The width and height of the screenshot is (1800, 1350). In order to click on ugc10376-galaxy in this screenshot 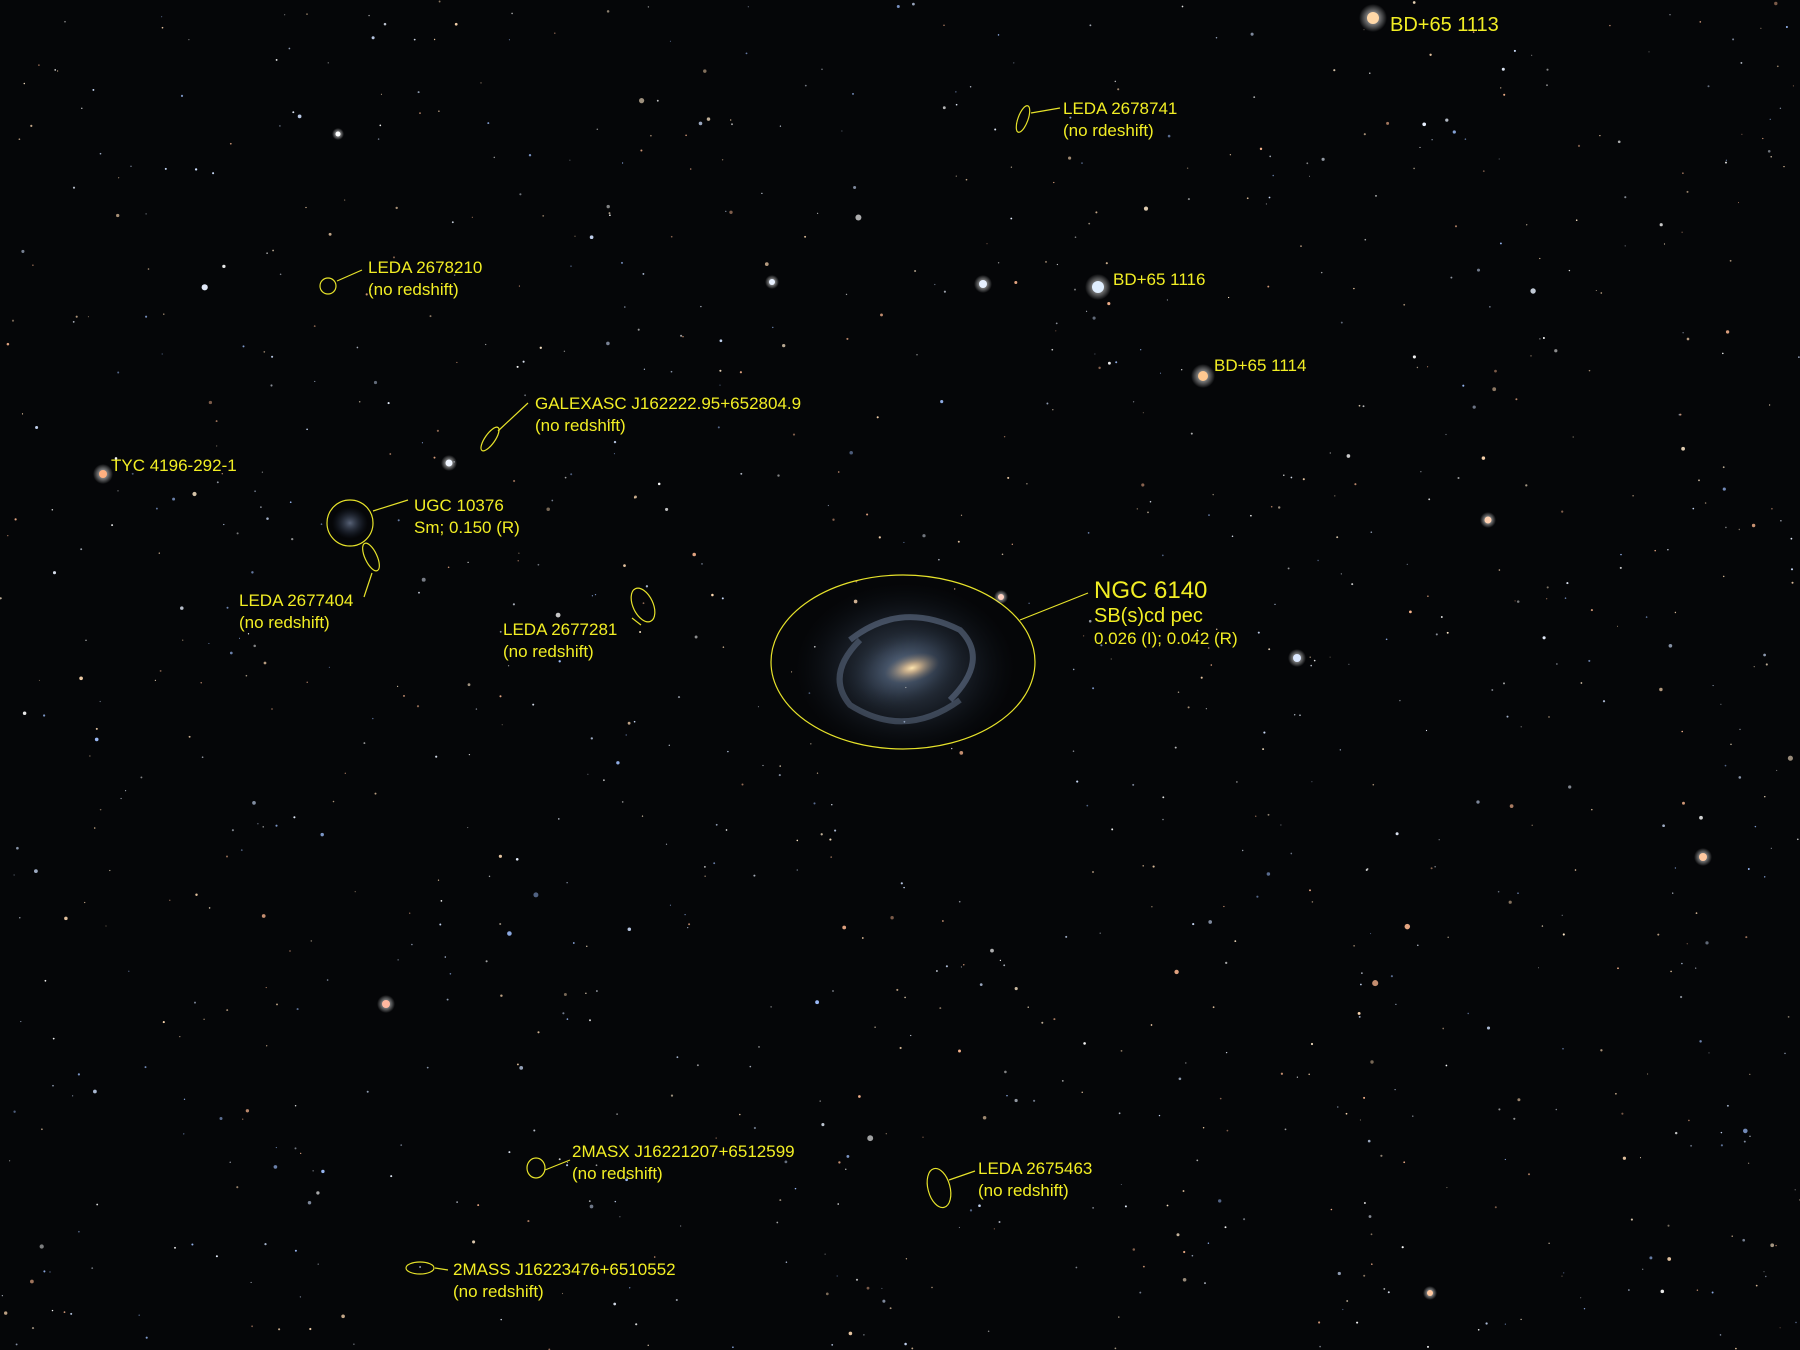, I will do `click(350, 523)`.